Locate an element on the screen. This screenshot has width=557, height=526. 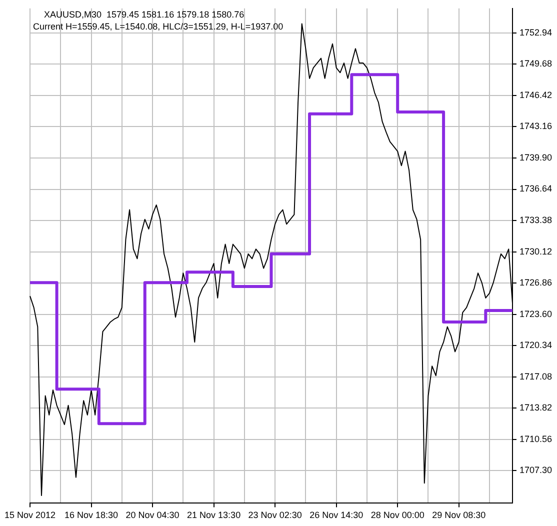
y-tick-label: 1746.42 is located at coordinates (535, 95).